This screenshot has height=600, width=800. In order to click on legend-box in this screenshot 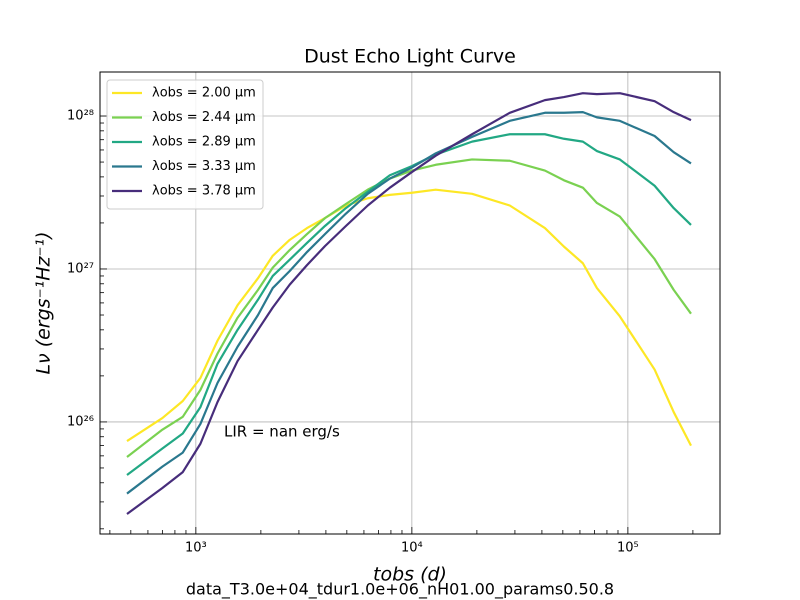, I will do `click(185, 144)`.